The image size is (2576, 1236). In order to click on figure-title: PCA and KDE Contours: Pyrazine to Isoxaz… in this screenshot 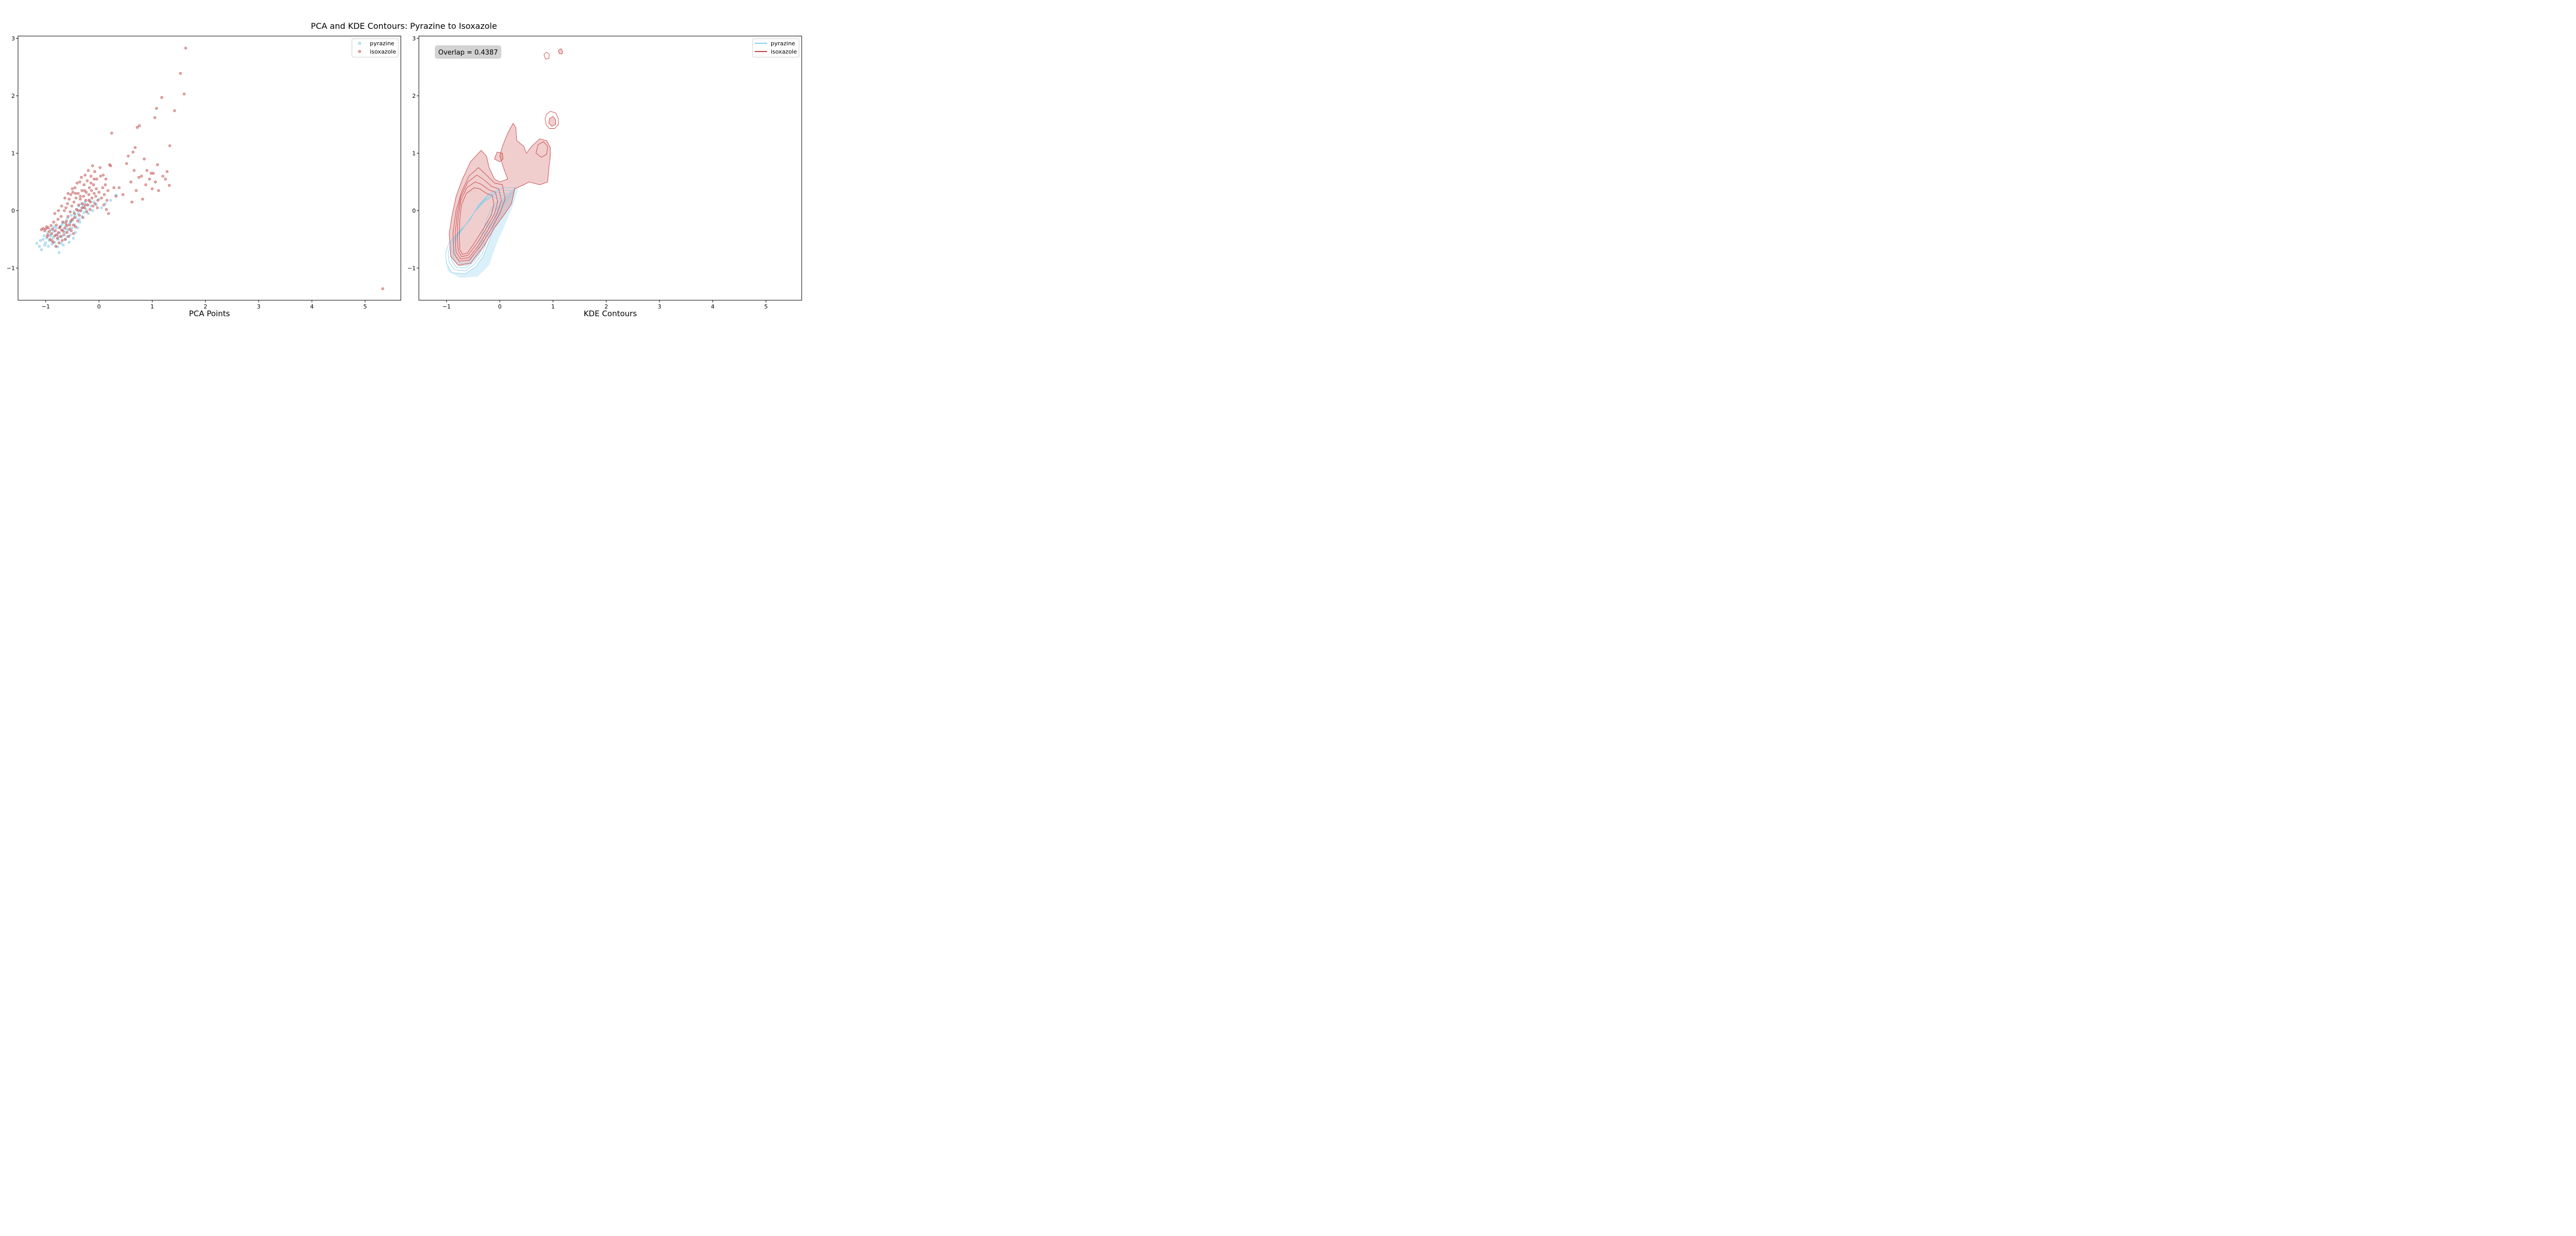, I will do `click(404, 26)`.